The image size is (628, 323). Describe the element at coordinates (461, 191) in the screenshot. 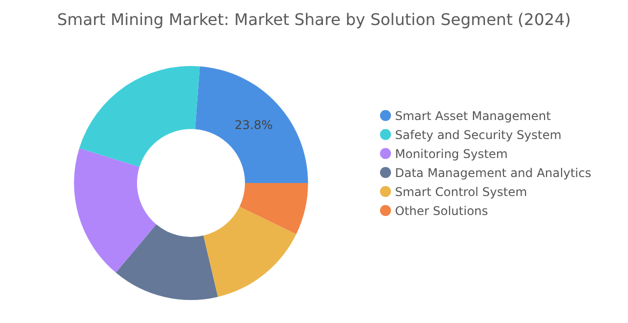

I see `legend-label: Smart Control System` at that location.